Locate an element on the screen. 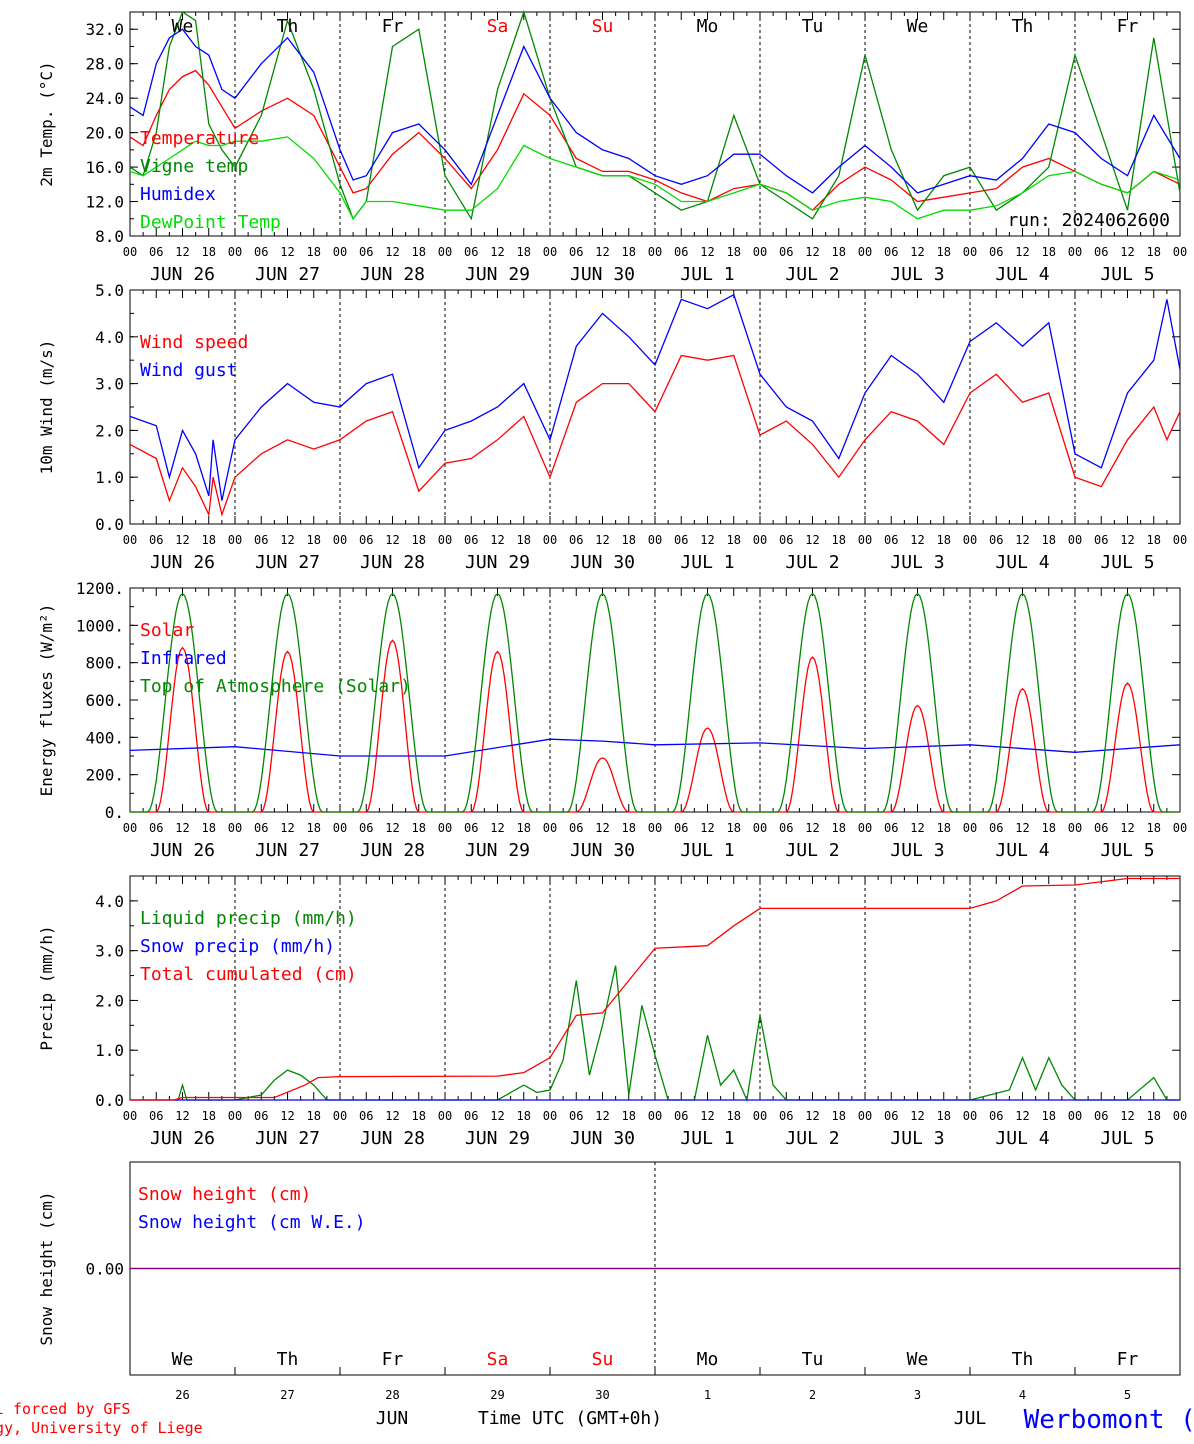 This screenshot has height=1444, width=1194. y-tick-label: 0.0 is located at coordinates (109, 1100).